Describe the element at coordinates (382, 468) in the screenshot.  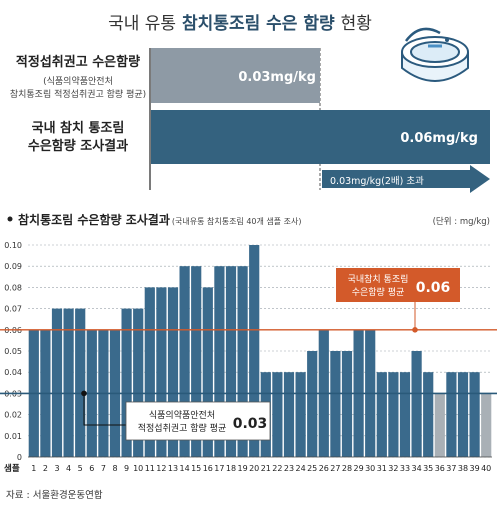
I see `x-tick-label: 31` at that location.